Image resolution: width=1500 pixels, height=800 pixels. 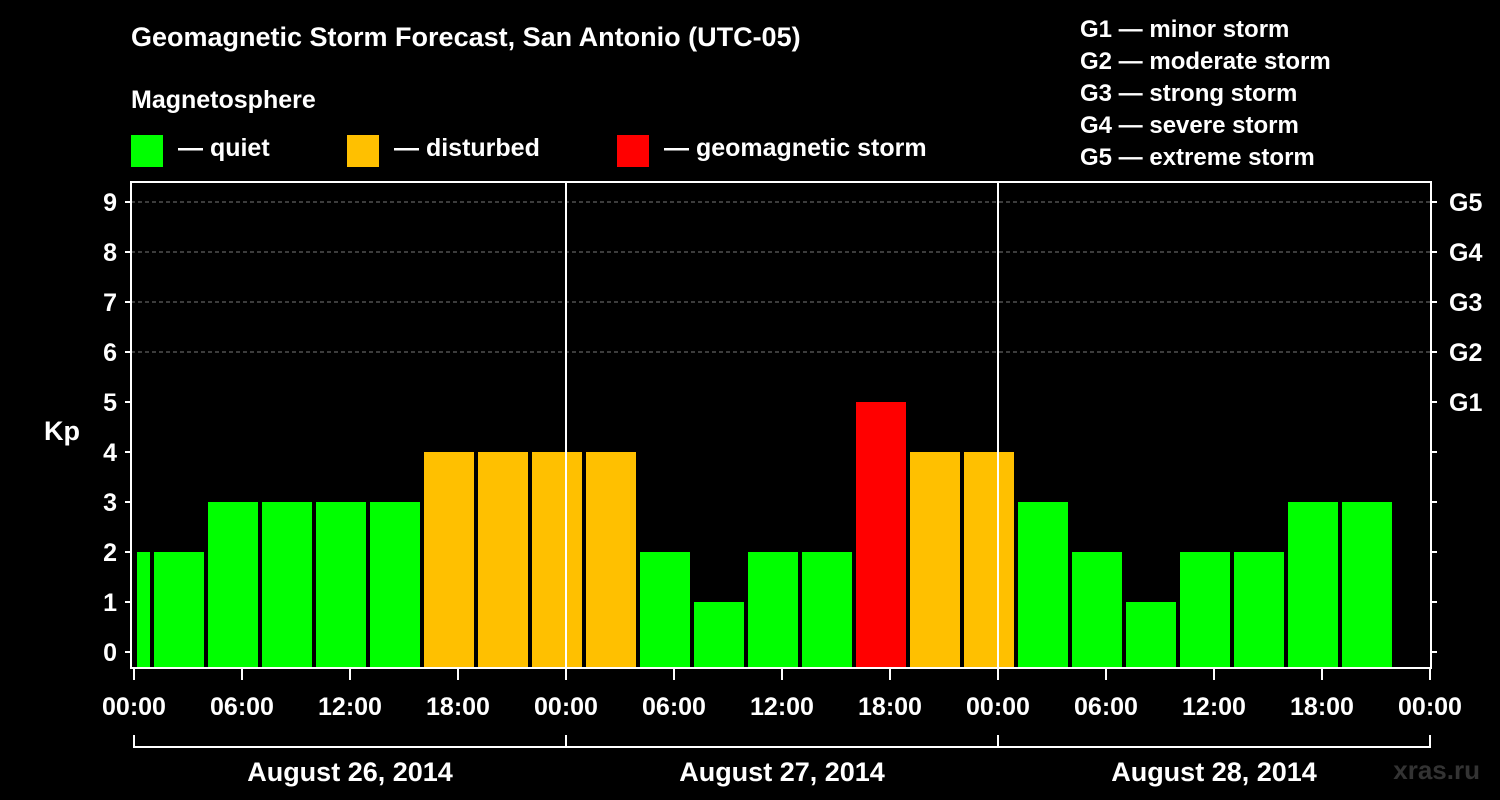 I want to click on legend-label-quiet: — quiet, so click(x=224, y=148).